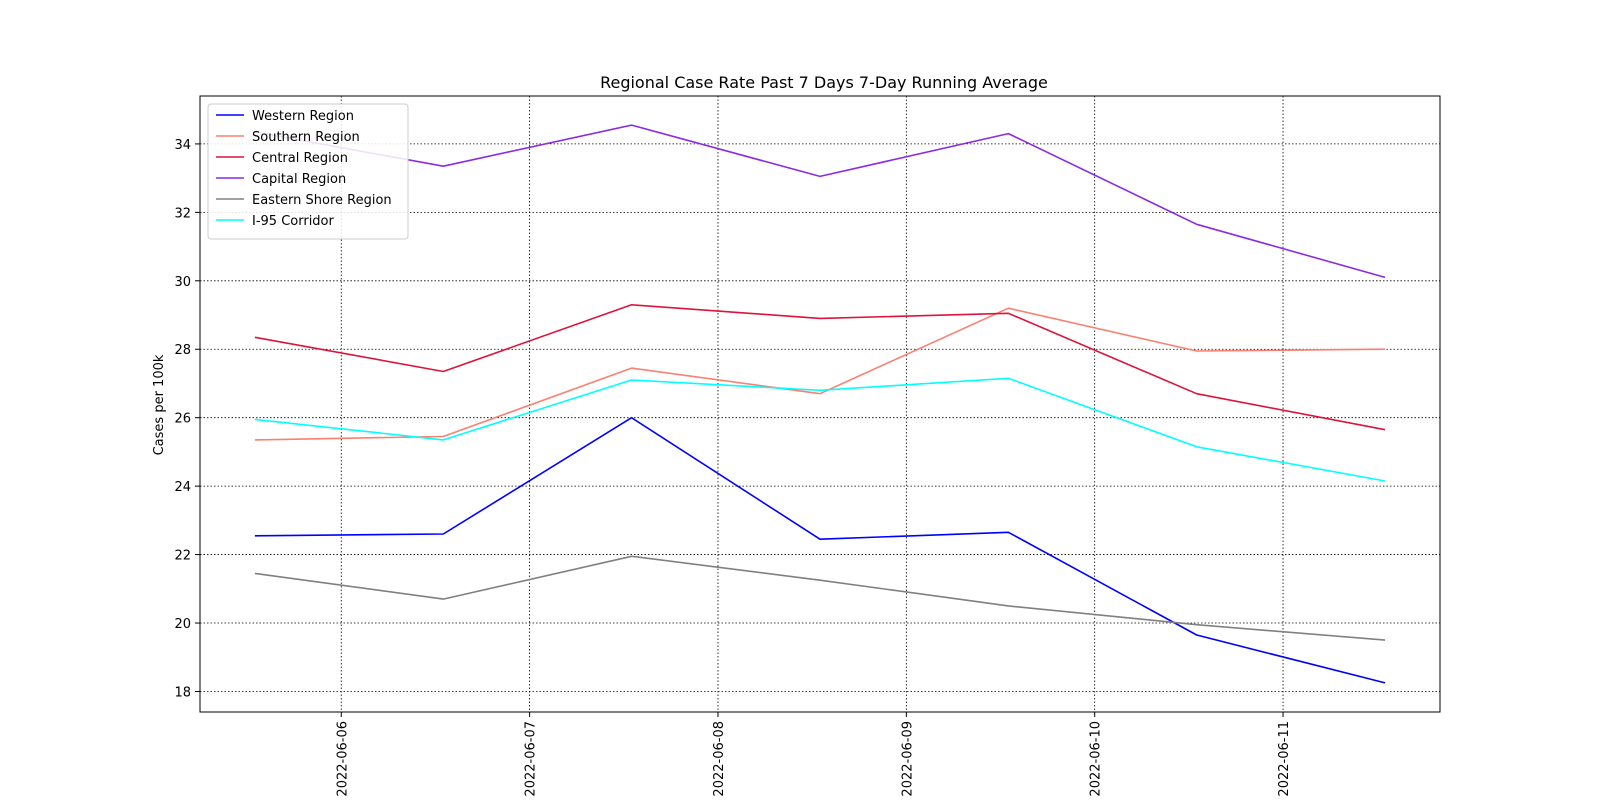 The width and height of the screenshot is (1600, 800). I want to click on legend-label: Central Region, so click(300, 158).